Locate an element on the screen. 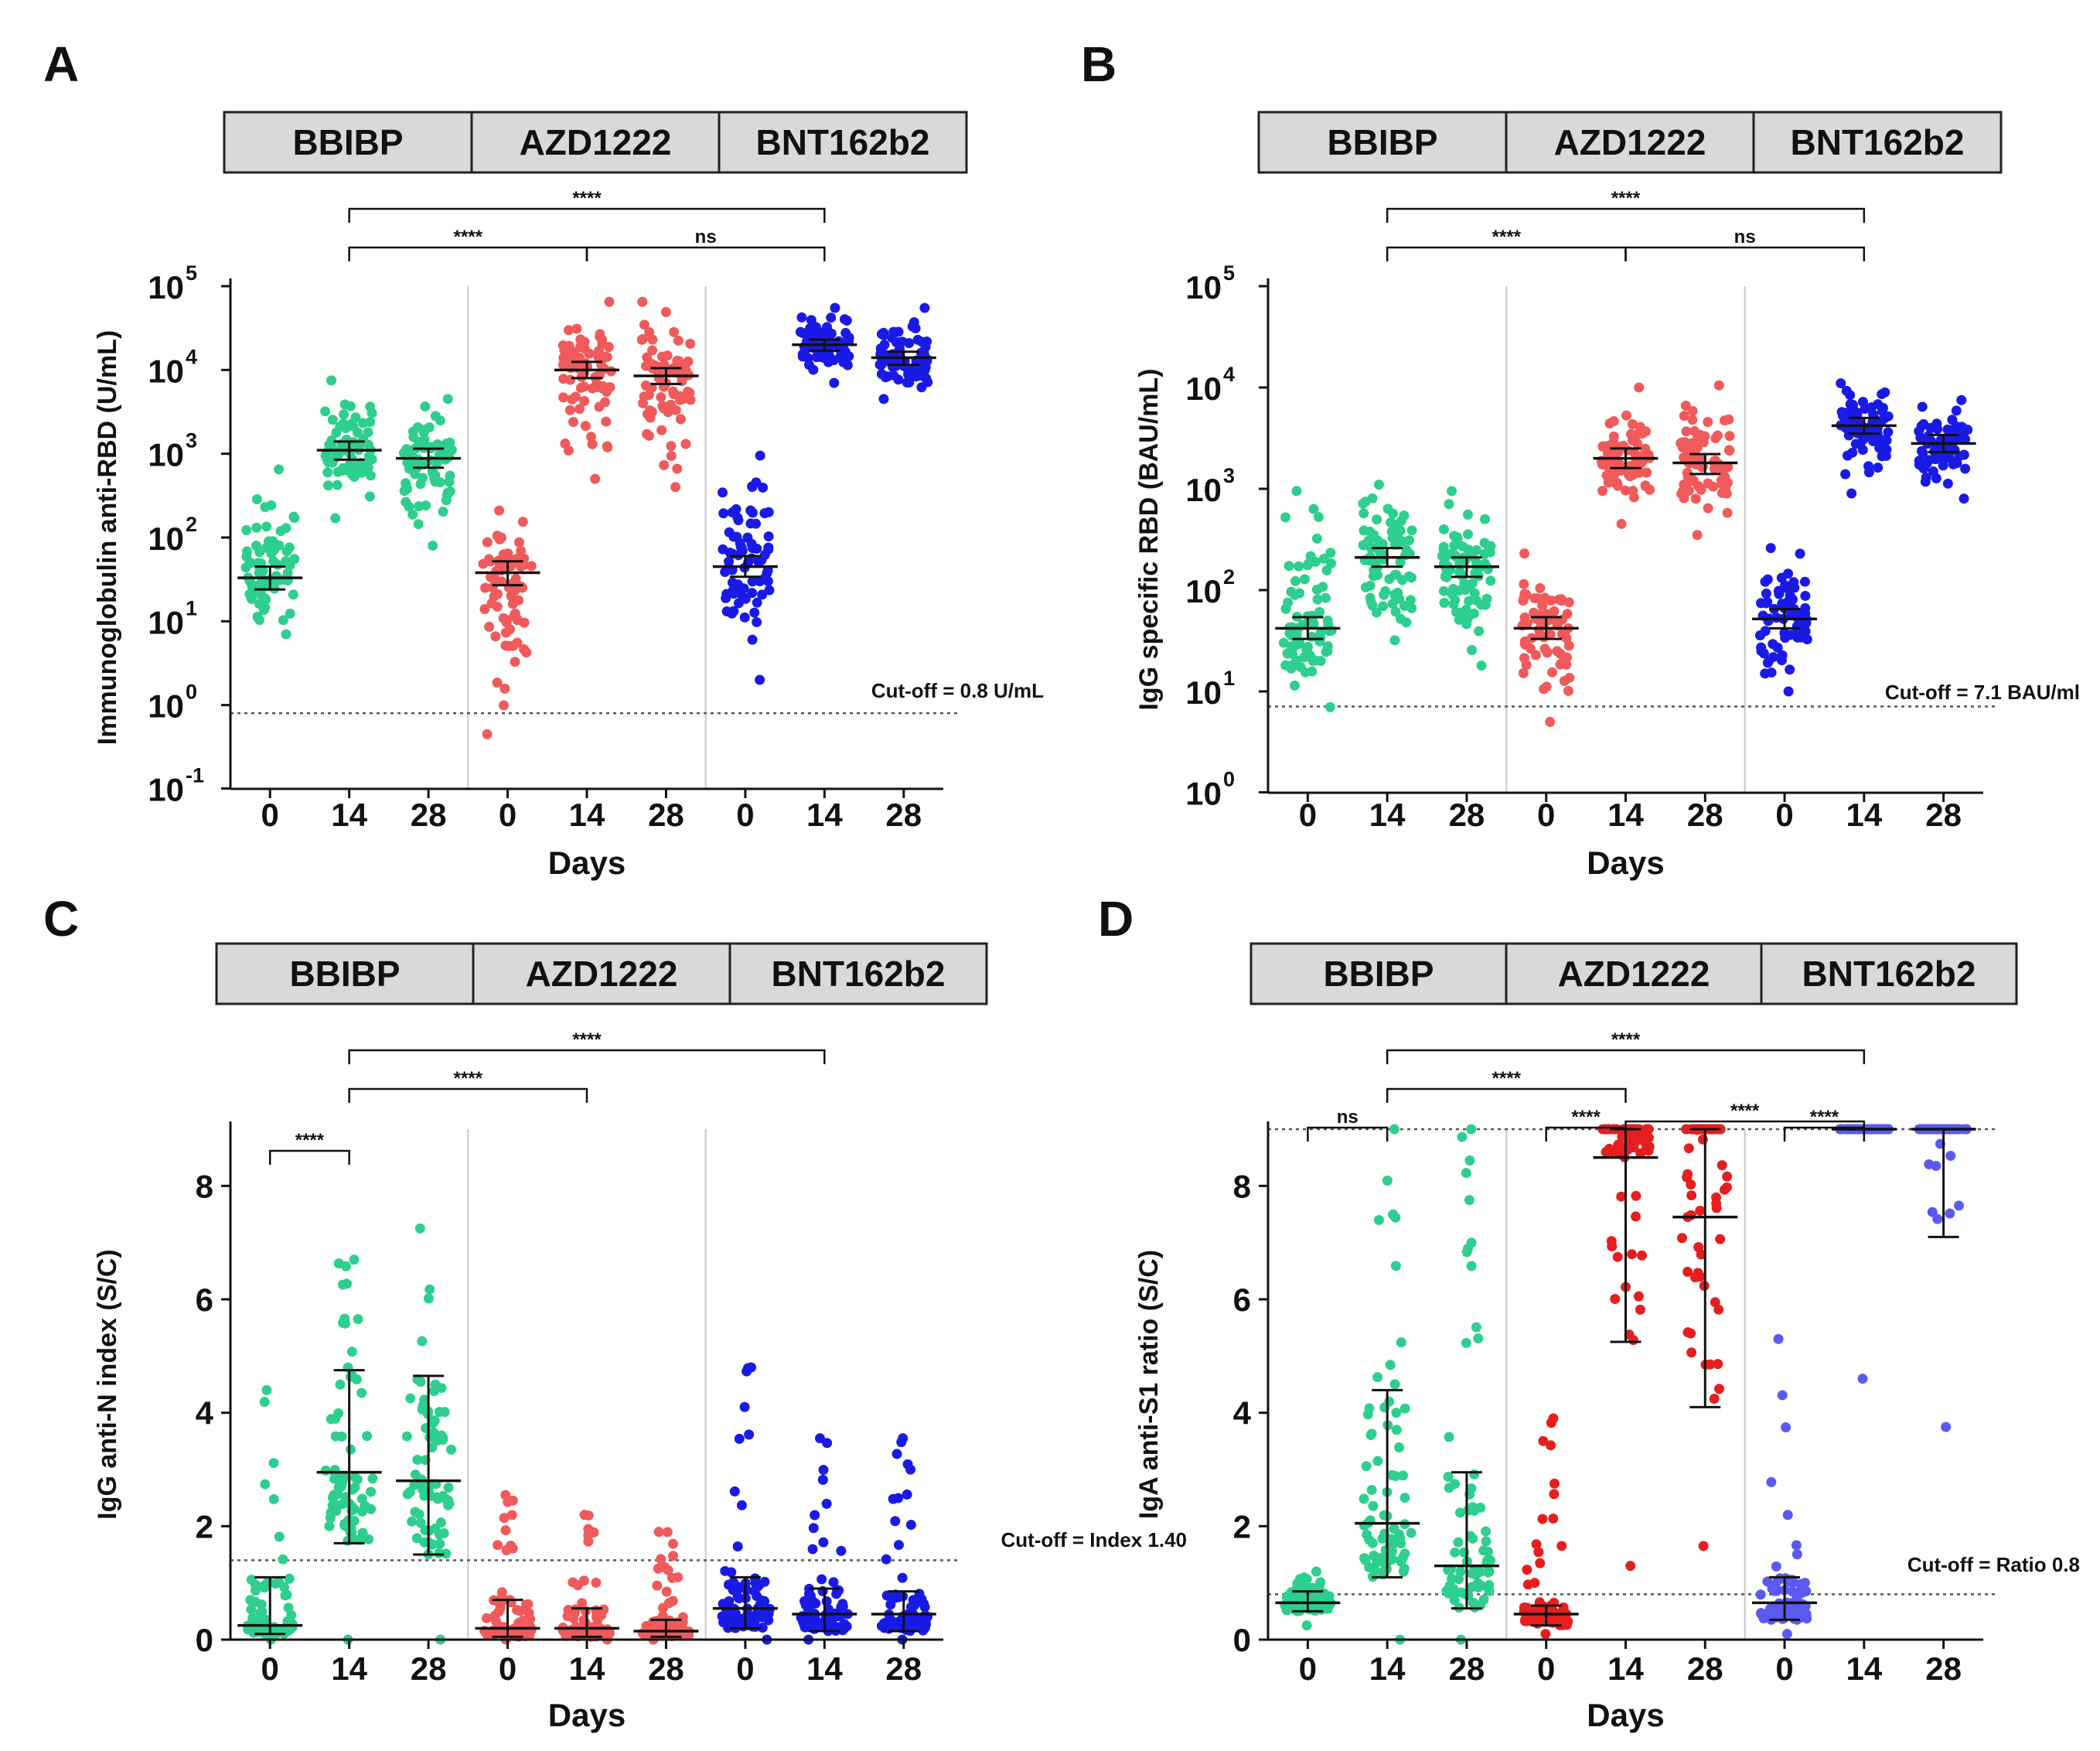  significance-label: **** is located at coordinates (1507, 1078).